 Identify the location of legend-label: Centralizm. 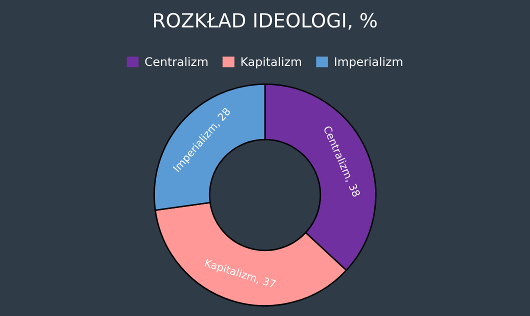
(176, 61).